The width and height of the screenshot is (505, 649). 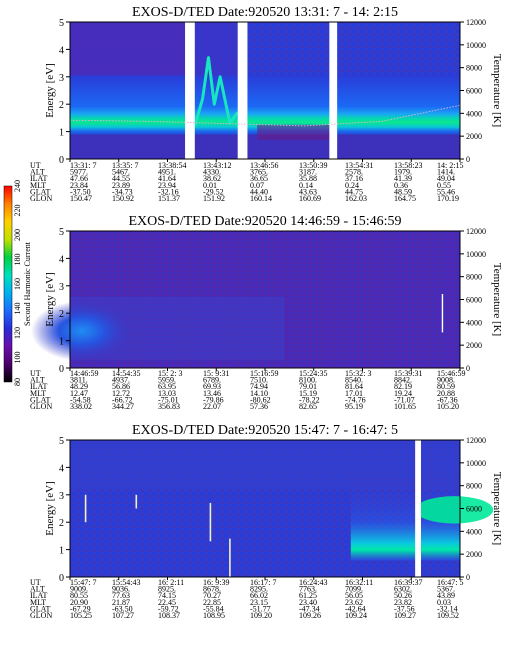 I want to click on ephemeris-value: 15:39:31, so click(x=408, y=373).